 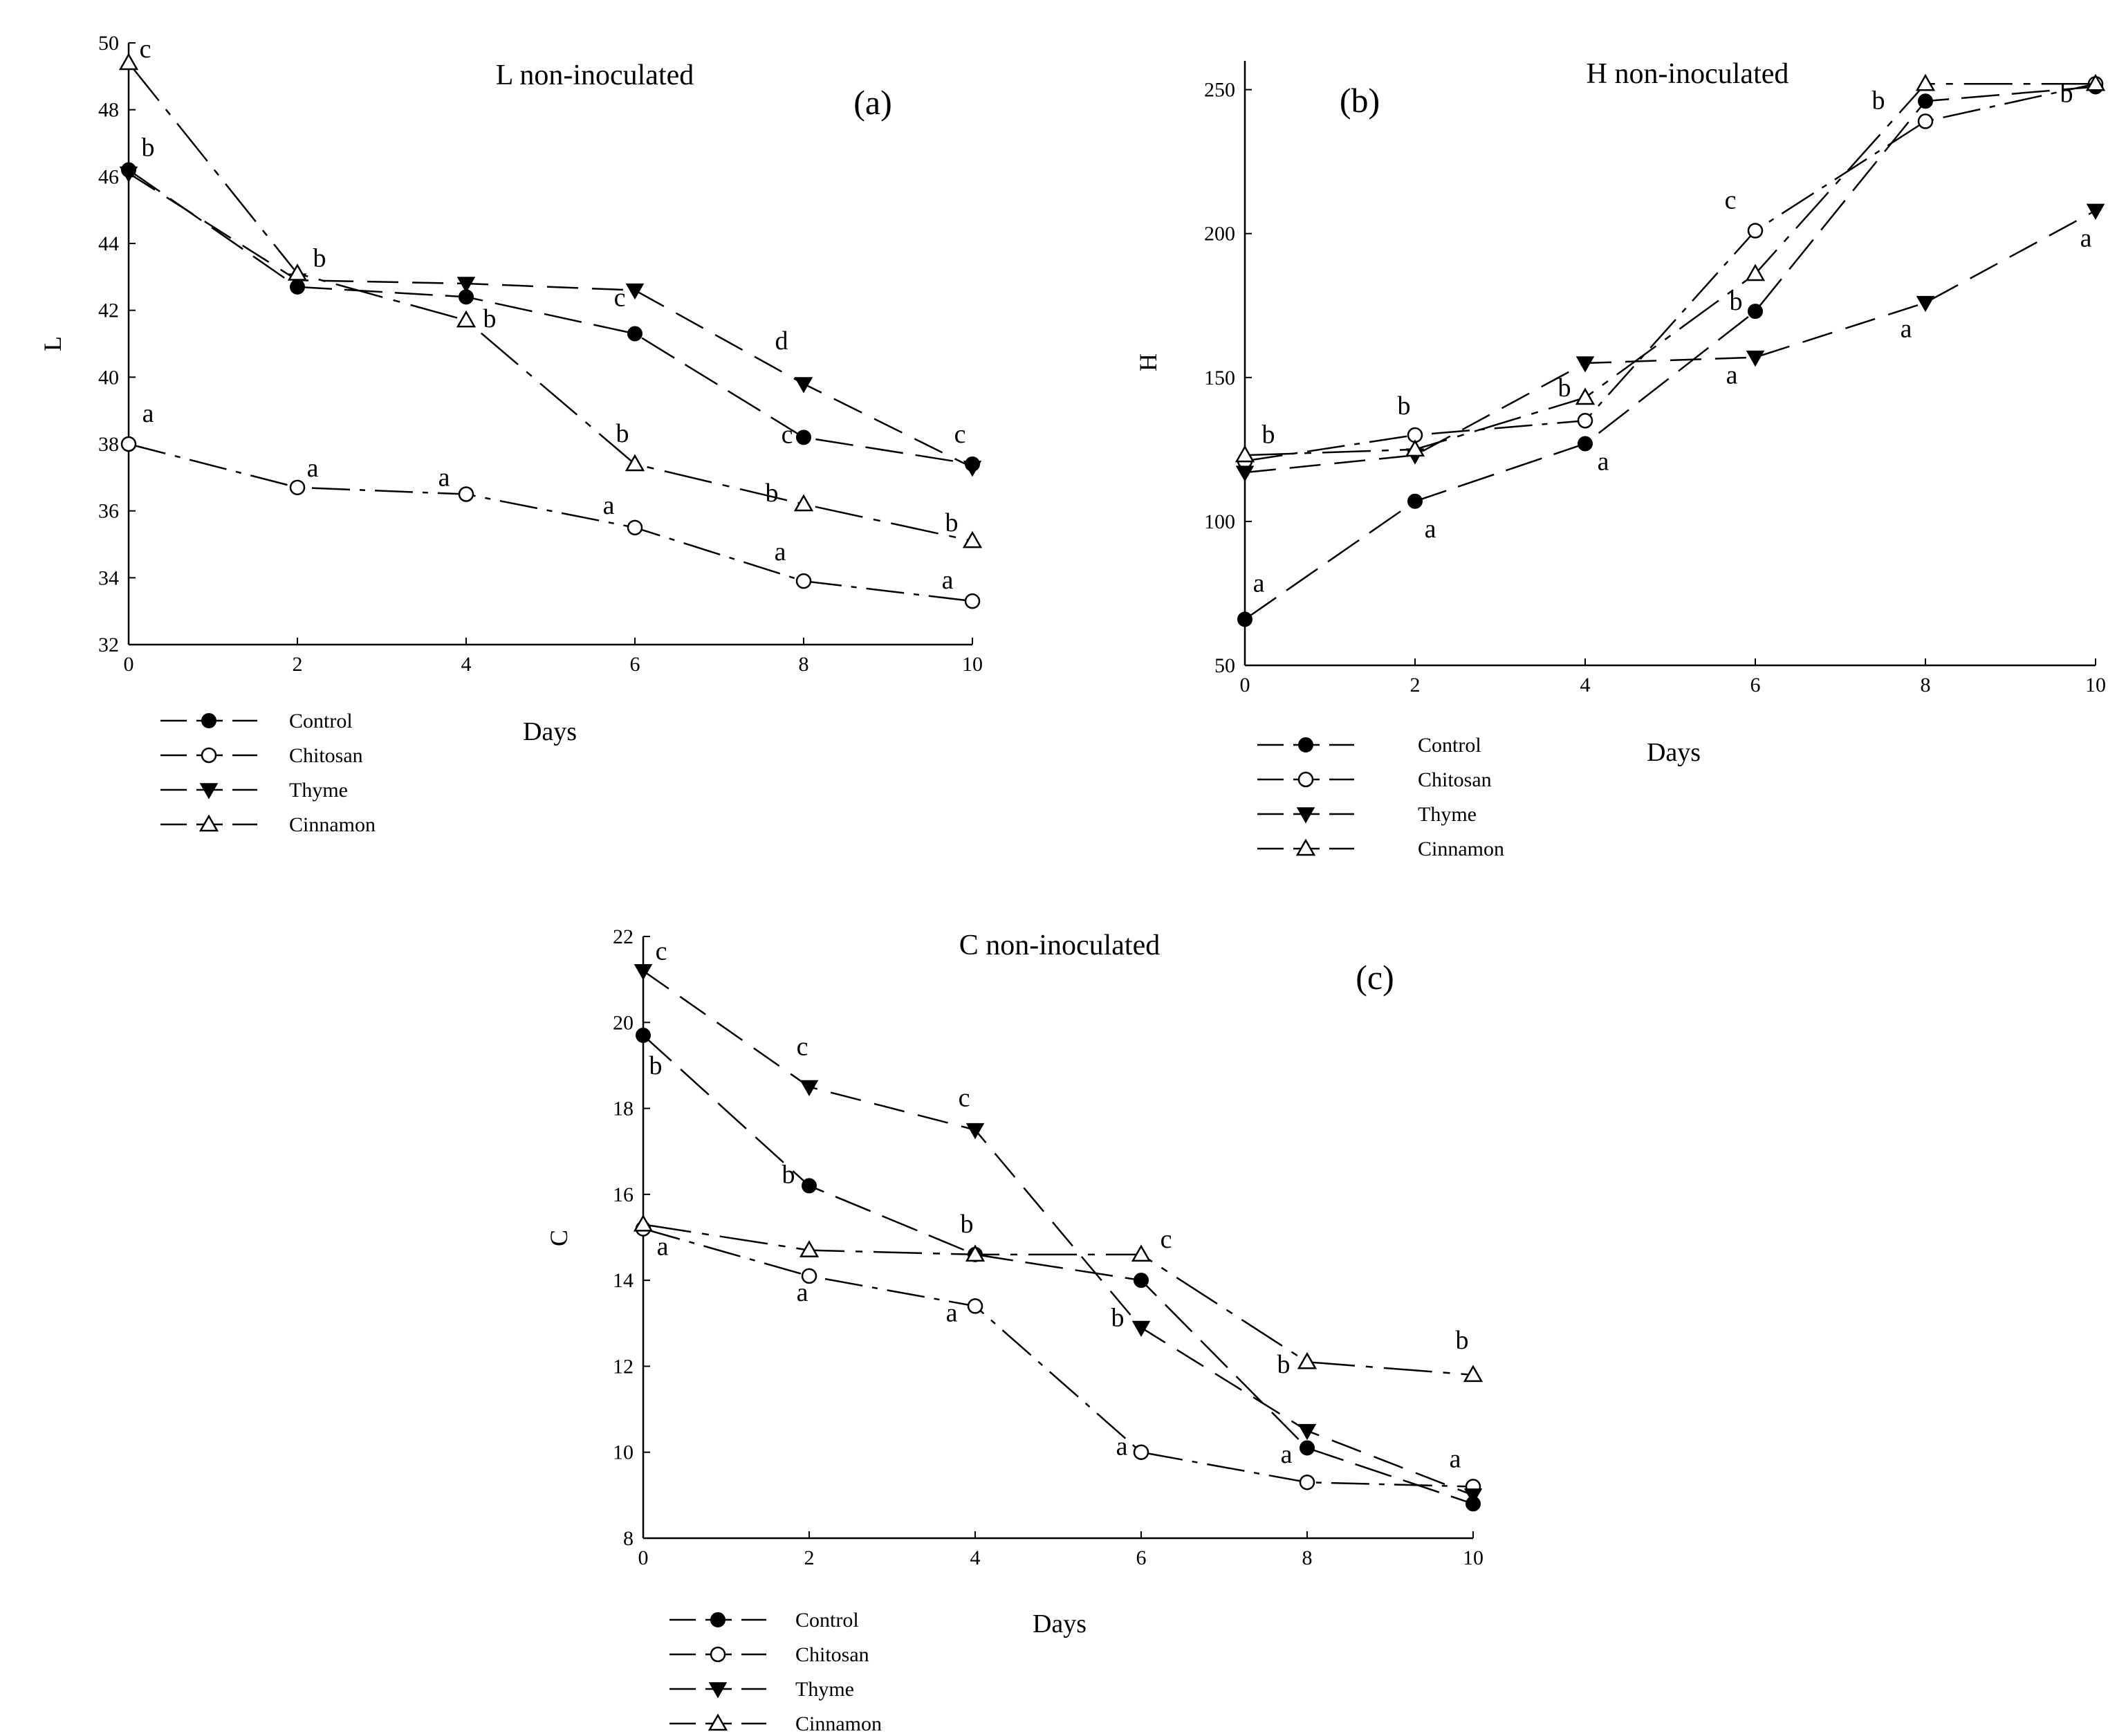 What do you see at coordinates (1688, 74) in the screenshot?
I see `chart-title: H non-inoculated` at bounding box center [1688, 74].